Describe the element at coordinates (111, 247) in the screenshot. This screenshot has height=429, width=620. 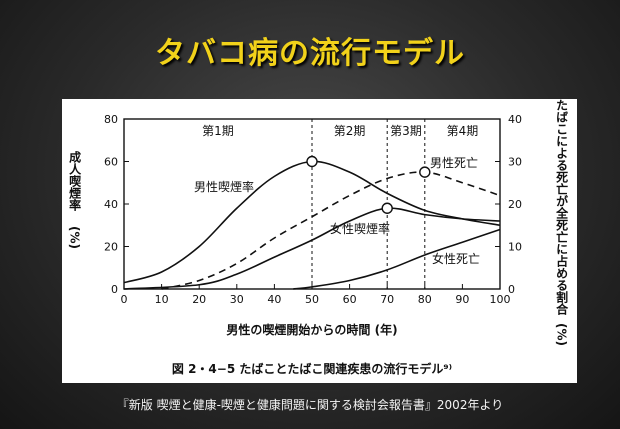
I see `y-left-tick-label: 20` at that location.